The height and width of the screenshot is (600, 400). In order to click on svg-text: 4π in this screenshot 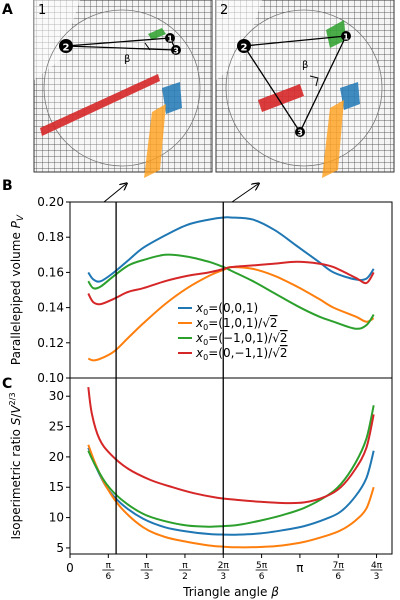, I will do `click(377, 566)`.